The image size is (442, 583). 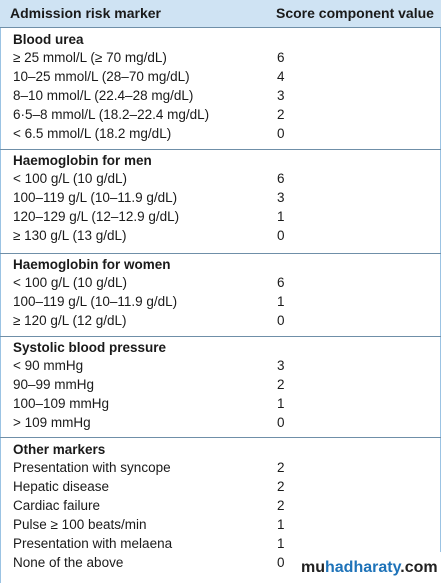 What do you see at coordinates (419, 567) in the screenshot?
I see `watermark-part-3: .com` at bounding box center [419, 567].